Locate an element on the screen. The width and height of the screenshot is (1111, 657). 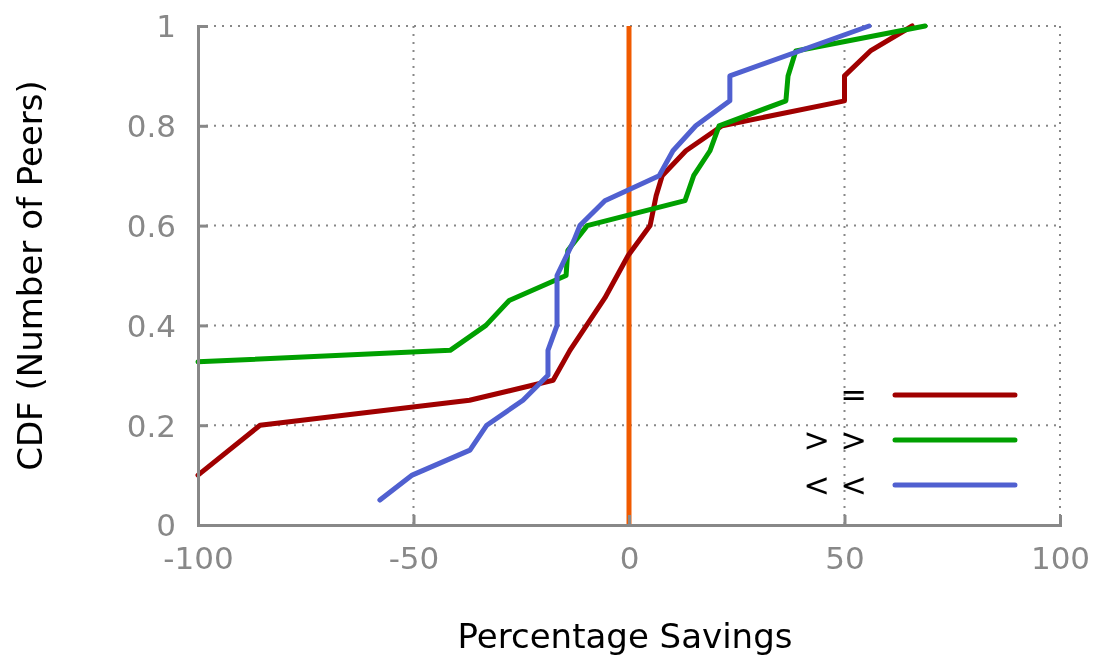
y-tick-label: 0.4 is located at coordinates (151, 325).